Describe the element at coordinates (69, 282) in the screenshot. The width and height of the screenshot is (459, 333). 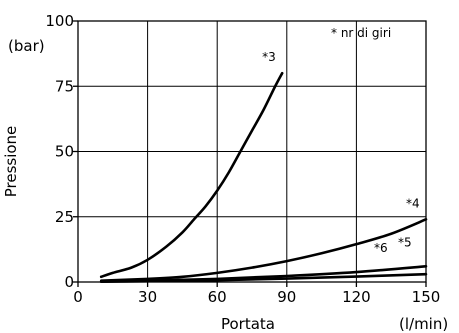
I see `y-tick-label-0: 0` at that location.